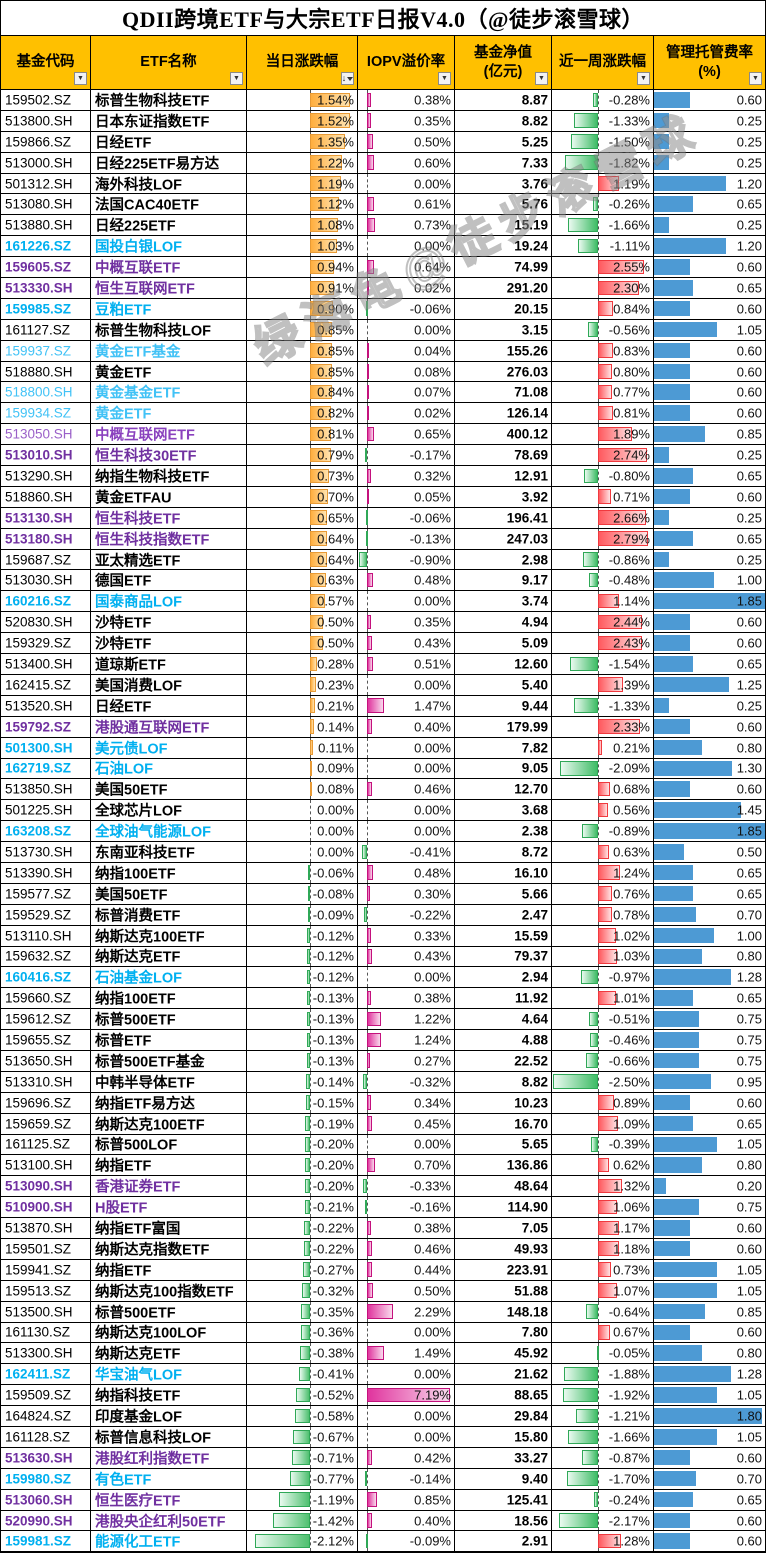 This screenshot has height=1553, width=766. I want to click on fund-code: 513110.SH, so click(38, 936).